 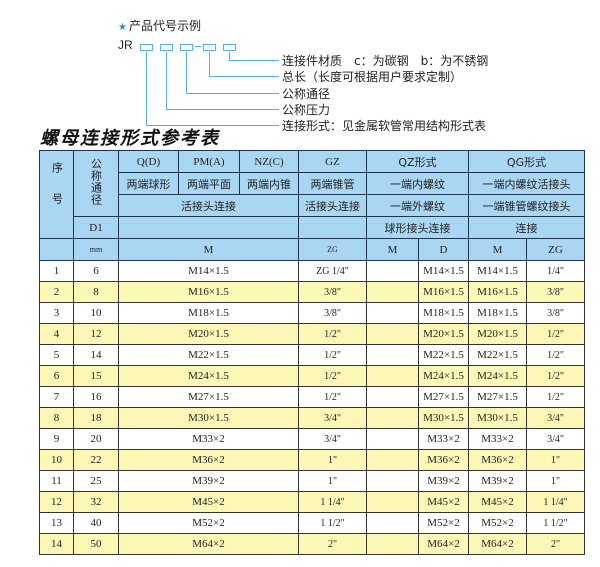 I want to click on cell-seq: 11, so click(x=56, y=481).